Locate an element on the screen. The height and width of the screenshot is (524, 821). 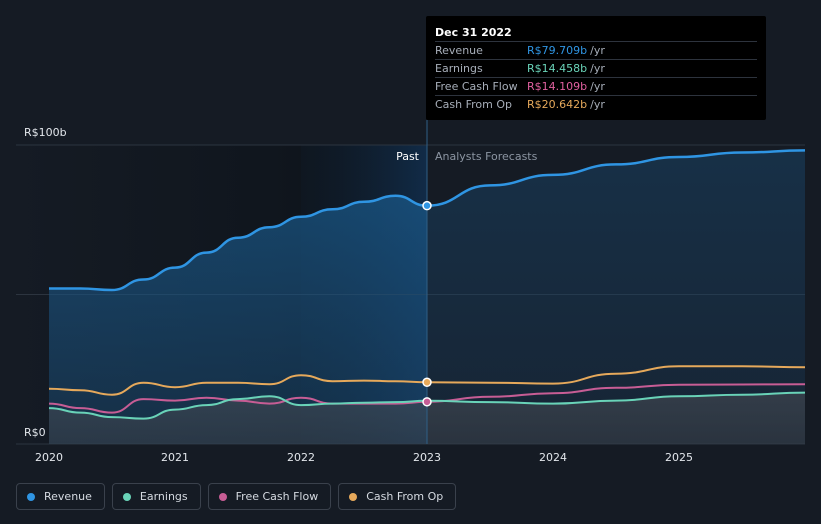
tooltip-row-free-cash-flow: Free Cash Flow R$14.109b /yr is located at coordinates (596, 86).